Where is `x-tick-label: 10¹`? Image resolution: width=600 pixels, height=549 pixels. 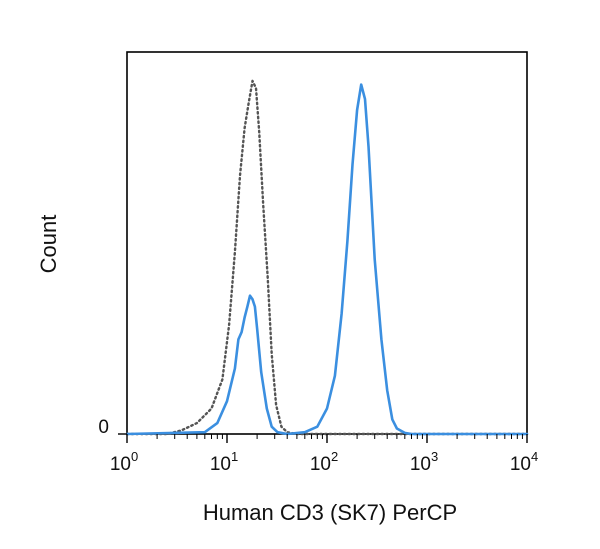
x-tick-label: 10¹ is located at coordinates (224, 462).